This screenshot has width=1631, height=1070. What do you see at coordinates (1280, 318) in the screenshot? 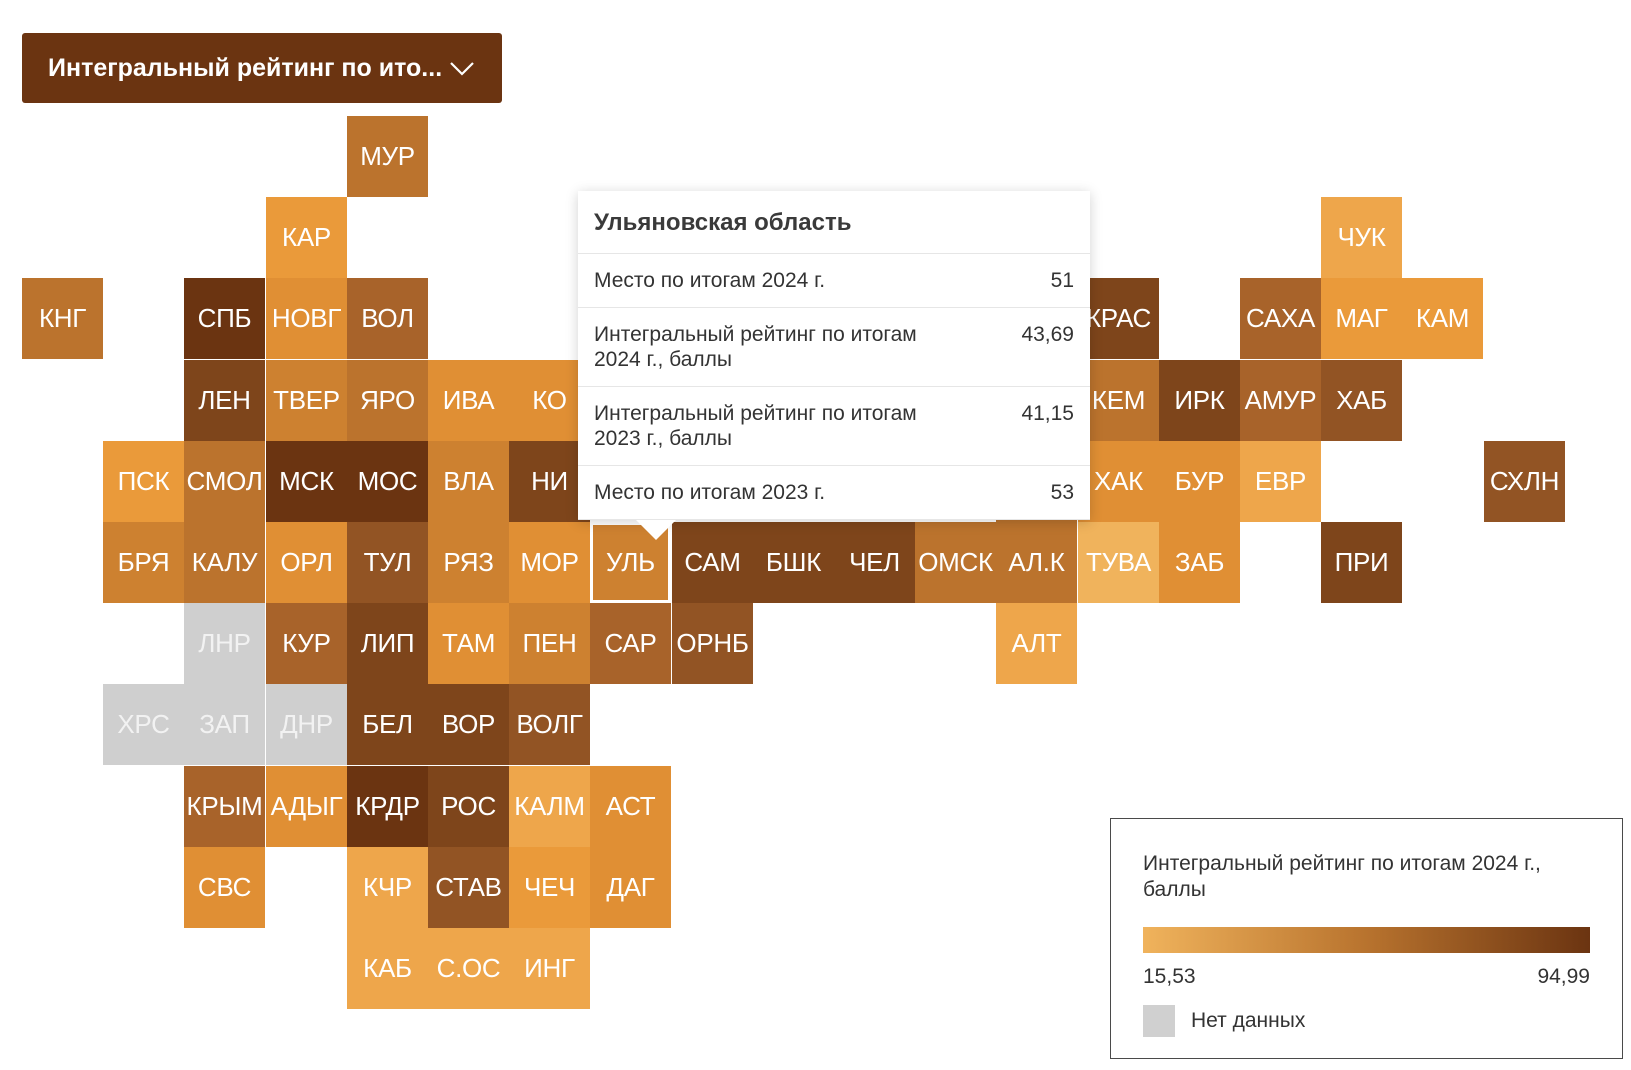
I see `region-tile: САХА` at bounding box center [1280, 318].